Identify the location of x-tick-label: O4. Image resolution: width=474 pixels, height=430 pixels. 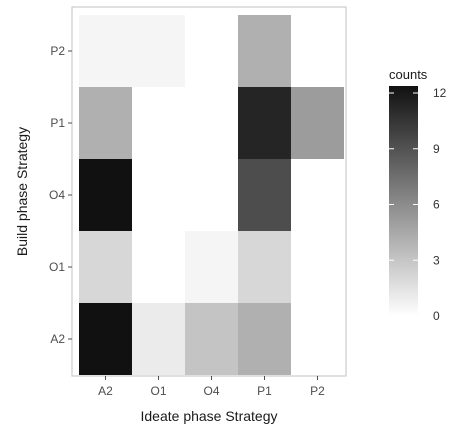
(211, 391).